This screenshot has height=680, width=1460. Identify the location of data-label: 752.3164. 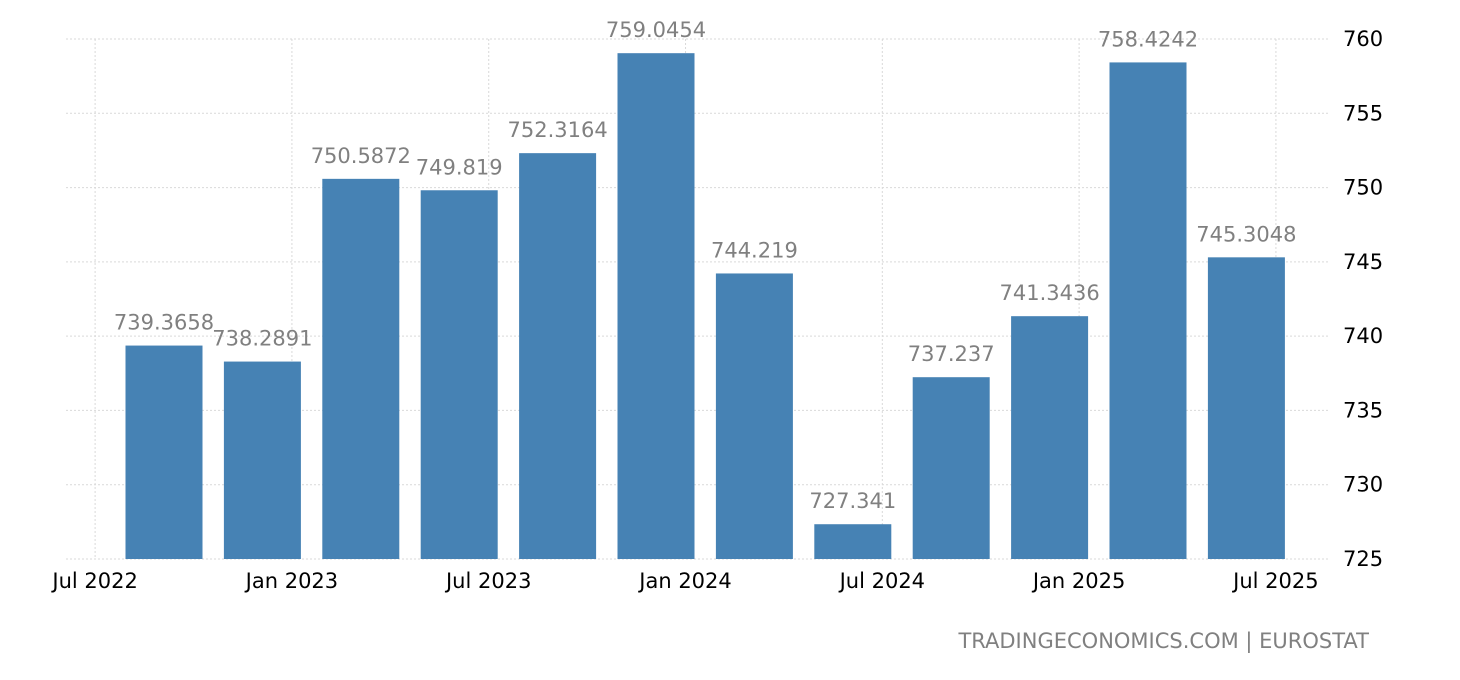
(557, 130).